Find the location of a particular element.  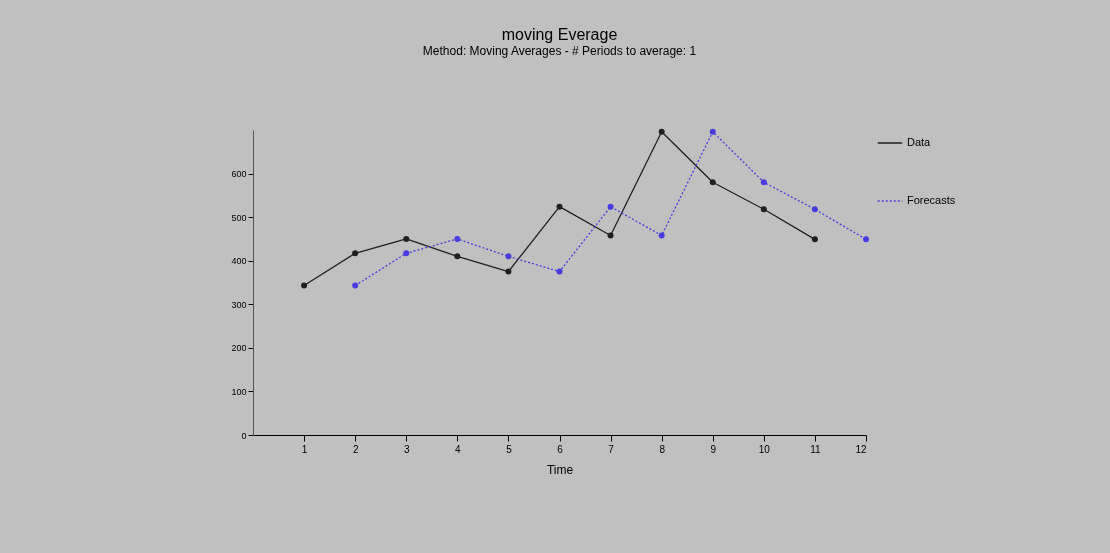

x-axis-title: Time is located at coordinates (560, 469).